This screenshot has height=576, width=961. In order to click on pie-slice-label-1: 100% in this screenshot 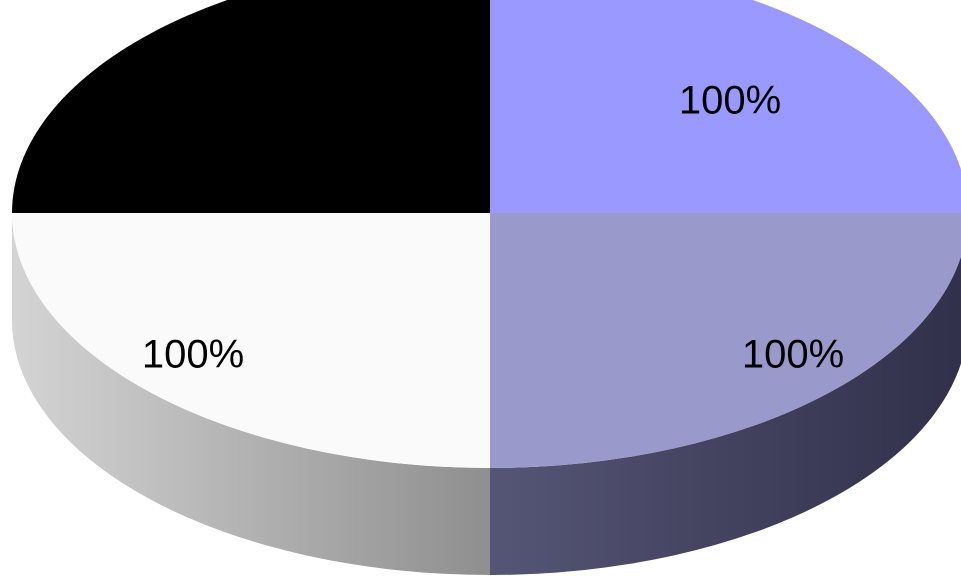, I will do `click(730, 101)`.